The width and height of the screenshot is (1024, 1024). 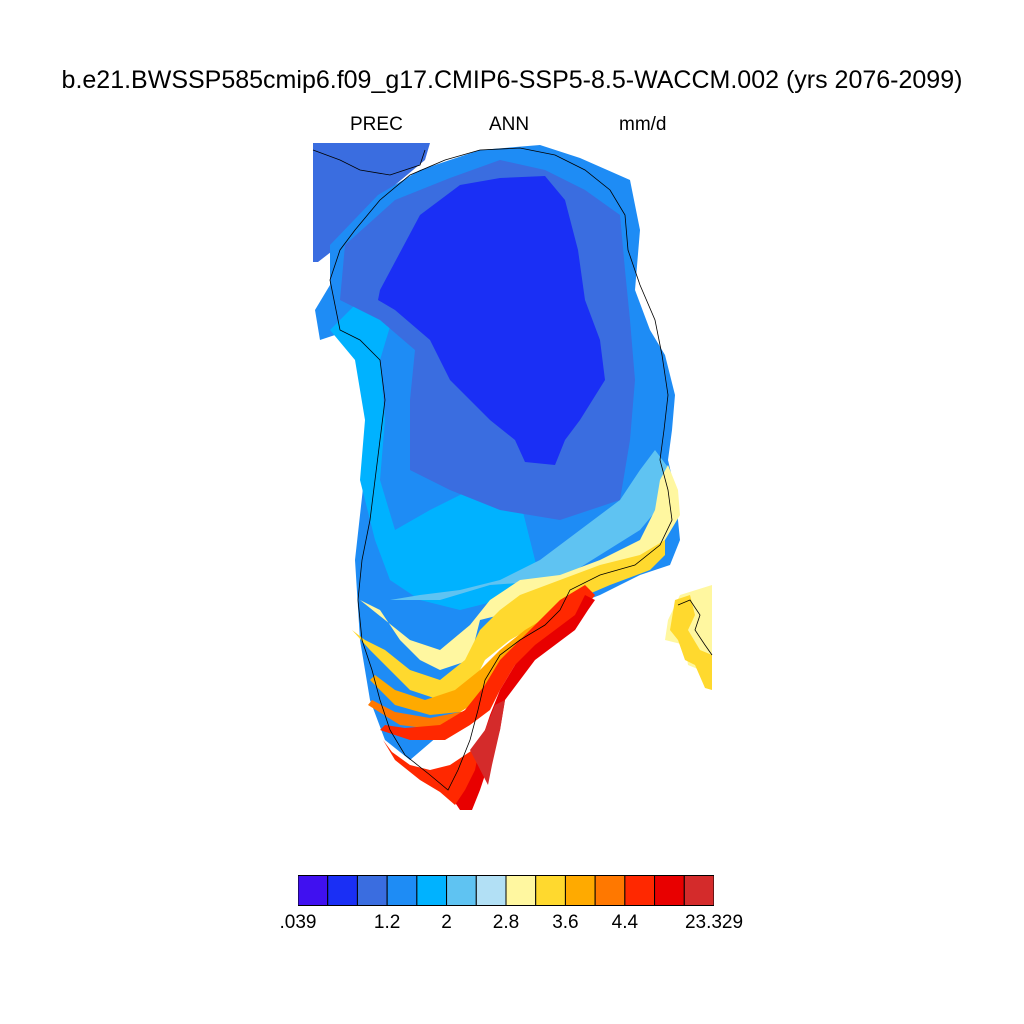 What do you see at coordinates (369, 162) in the screenshot?
I see `ellesmere-coast` at bounding box center [369, 162].